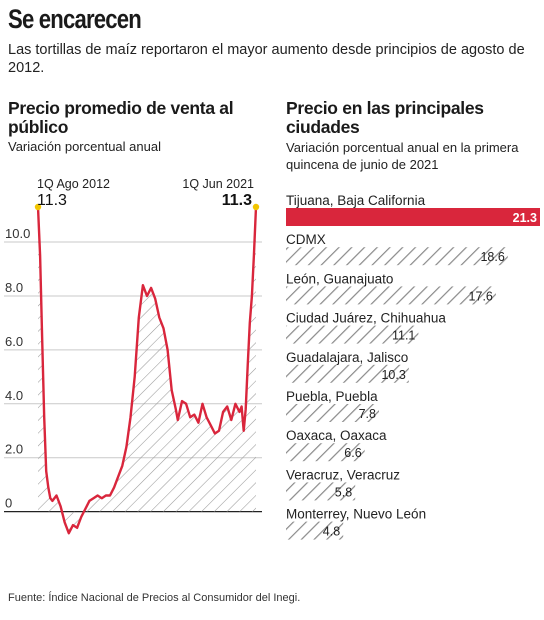  I want to click on start-point-marker, so click(38, 207).